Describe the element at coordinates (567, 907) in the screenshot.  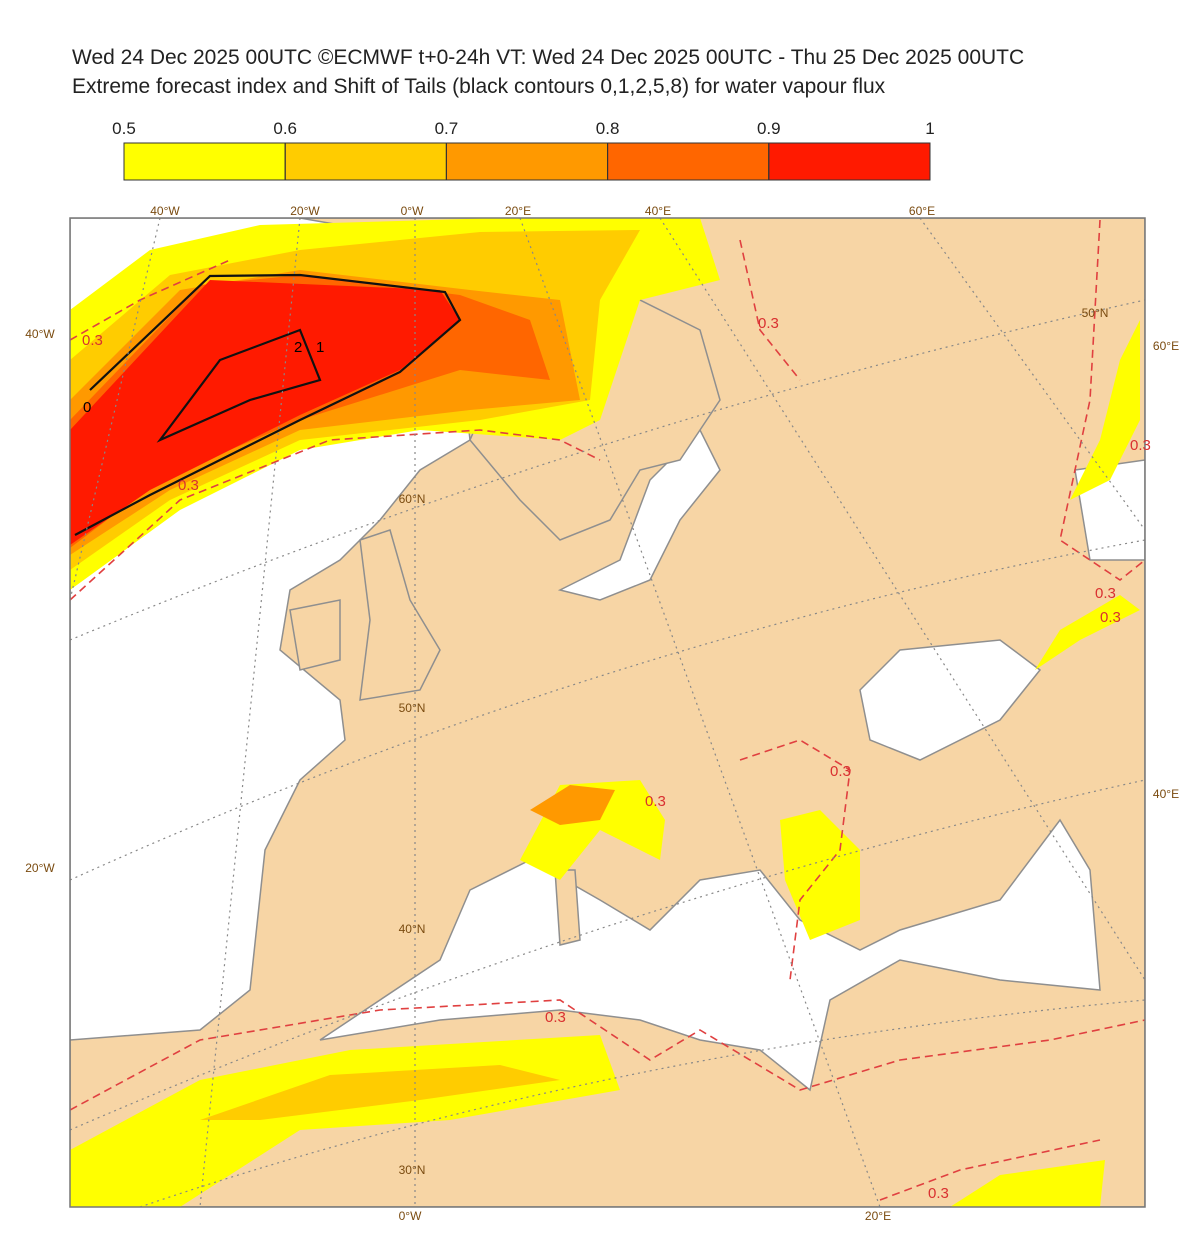
I see `corsica-sardinia` at that location.